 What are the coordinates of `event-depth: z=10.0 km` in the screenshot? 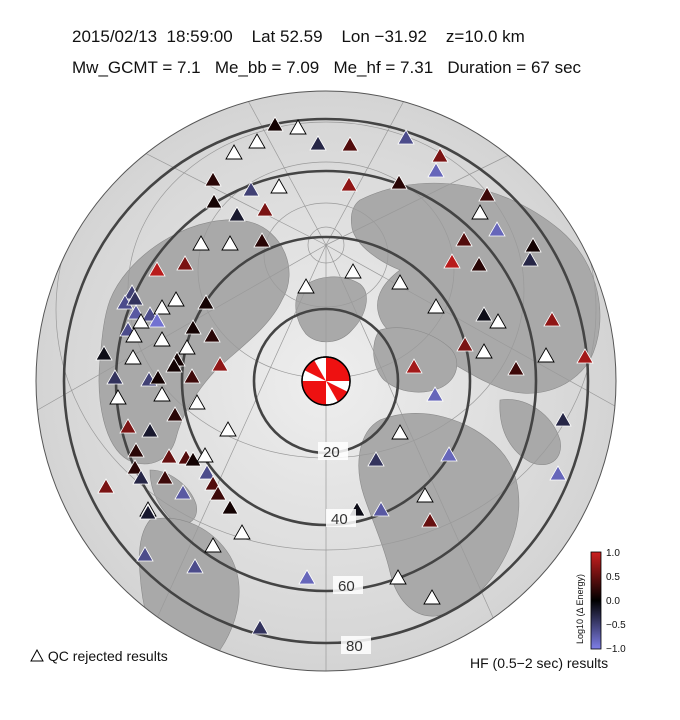 It's located at (485, 36).